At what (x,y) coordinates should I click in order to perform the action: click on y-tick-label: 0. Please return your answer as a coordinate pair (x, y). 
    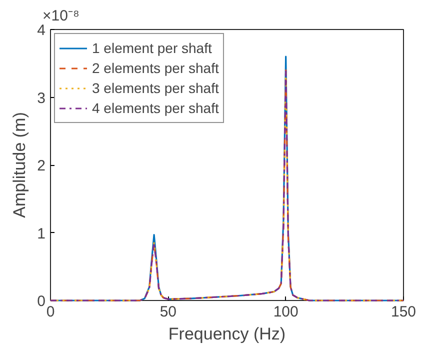
    Looking at the image, I should click on (41, 301).